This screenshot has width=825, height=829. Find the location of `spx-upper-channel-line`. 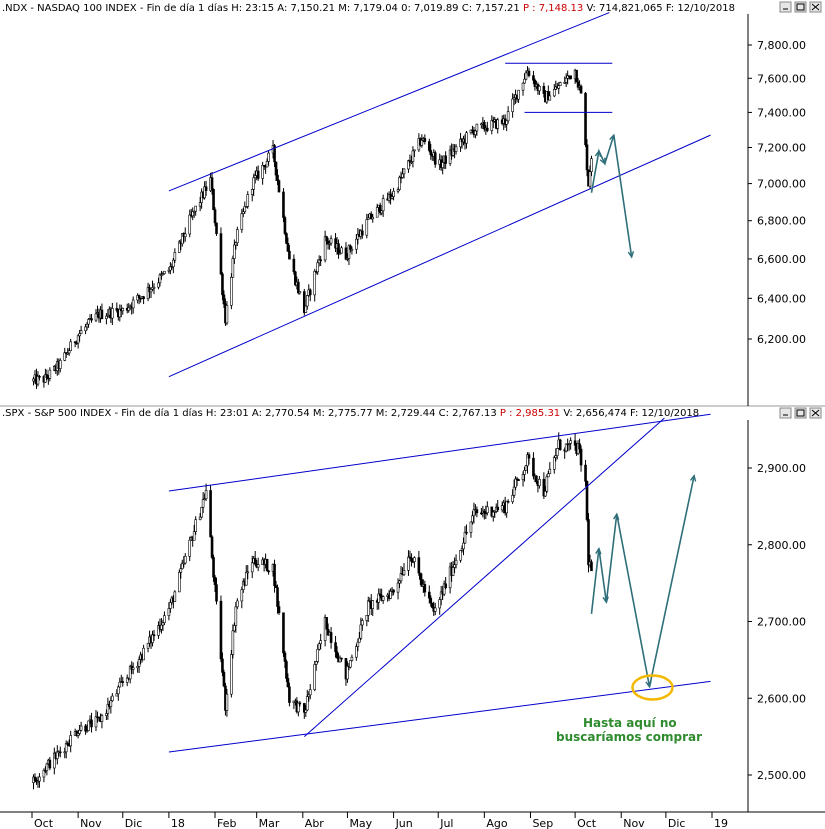

spx-upper-channel-line is located at coordinates (439, 452).